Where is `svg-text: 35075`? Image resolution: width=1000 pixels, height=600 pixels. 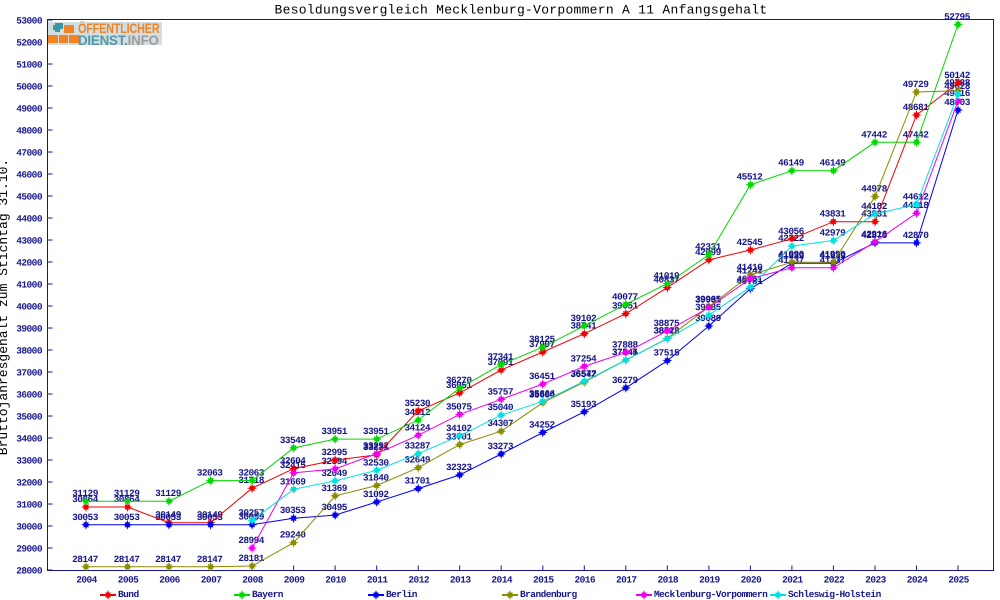
svg-text: 35075 is located at coordinates (459, 406).